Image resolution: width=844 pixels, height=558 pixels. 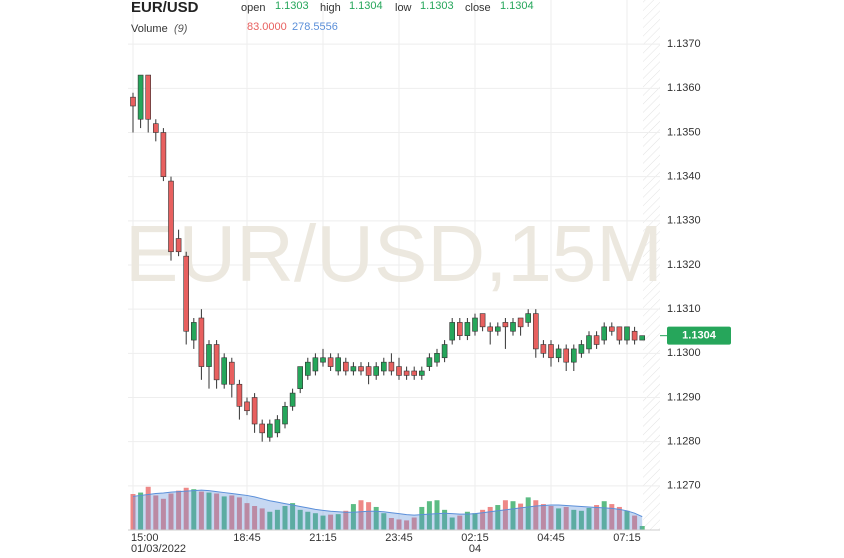 What do you see at coordinates (267, 27) in the screenshot?
I see `volume-value: 83.0000` at bounding box center [267, 27].